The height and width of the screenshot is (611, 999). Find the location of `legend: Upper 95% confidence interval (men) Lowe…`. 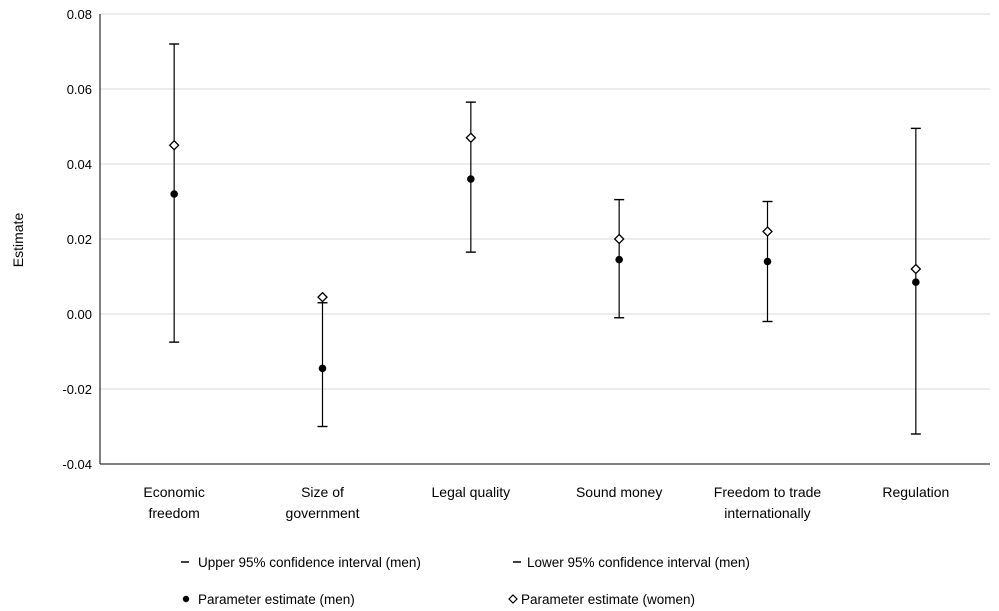

legend: Upper 95% confidence interval (men) Lowe… is located at coordinates (465, 581).